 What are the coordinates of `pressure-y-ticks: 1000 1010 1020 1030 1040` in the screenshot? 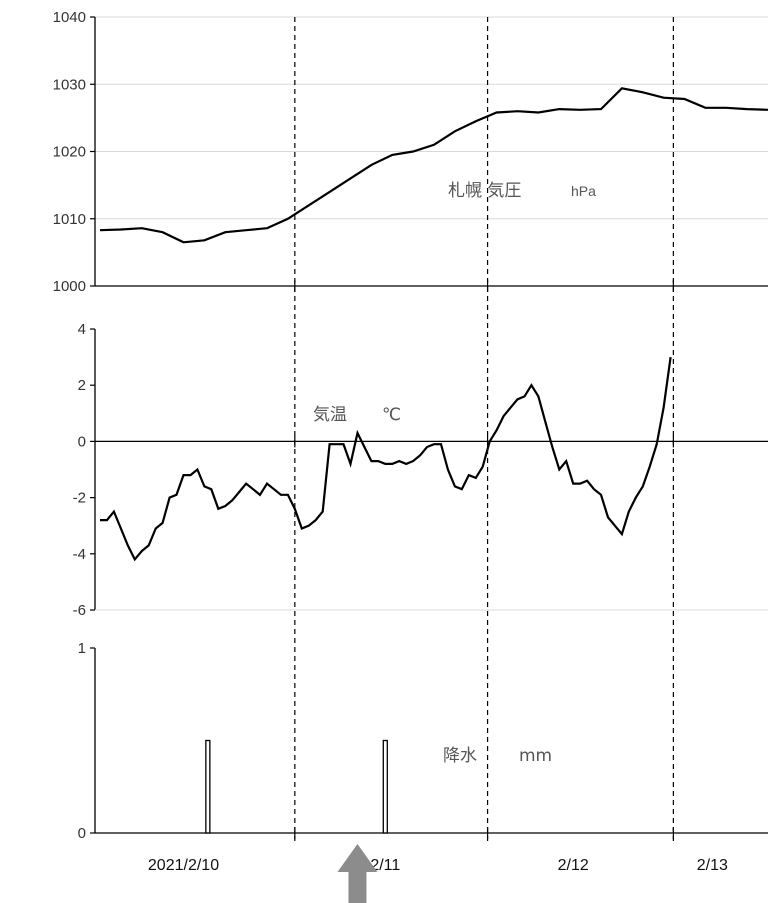 It's located at (74, 152).